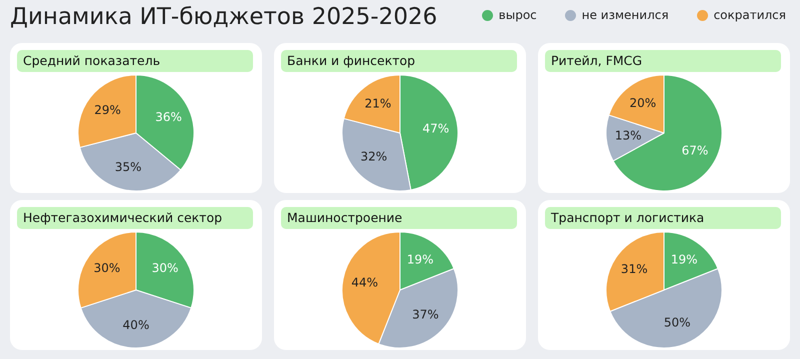 The width and height of the screenshot is (800, 359). I want to click on data-label: 47%, so click(436, 129).